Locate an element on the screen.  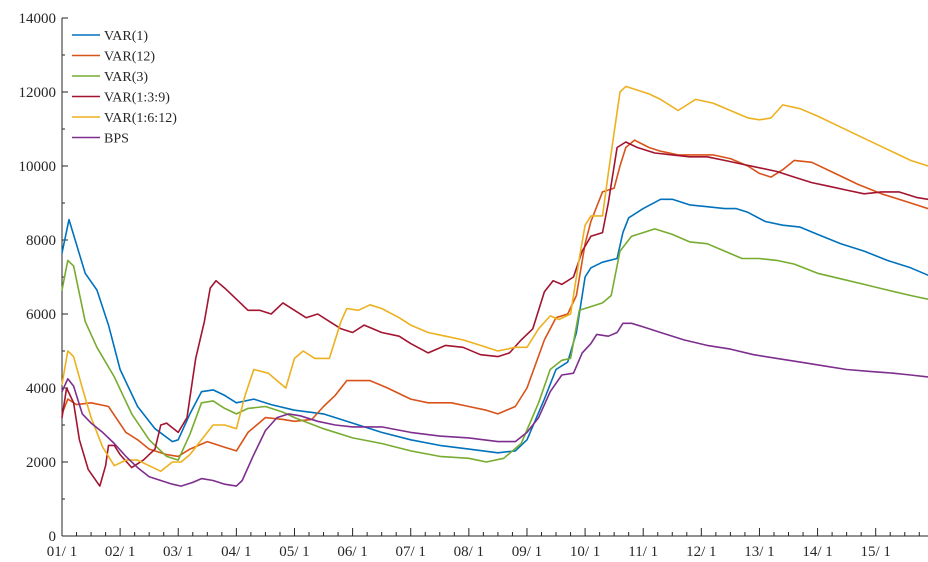
legend-label: VAR(1:6:12) is located at coordinates (140, 118).